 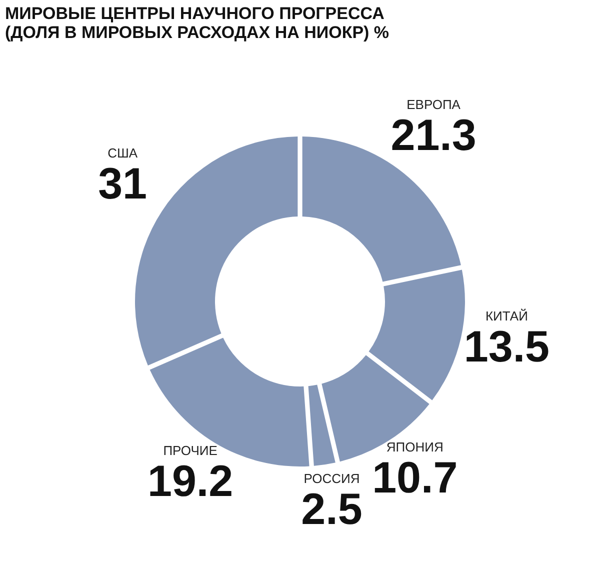 What do you see at coordinates (332, 478) in the screenshot?
I see `slice-label: РОССИЯ` at bounding box center [332, 478].